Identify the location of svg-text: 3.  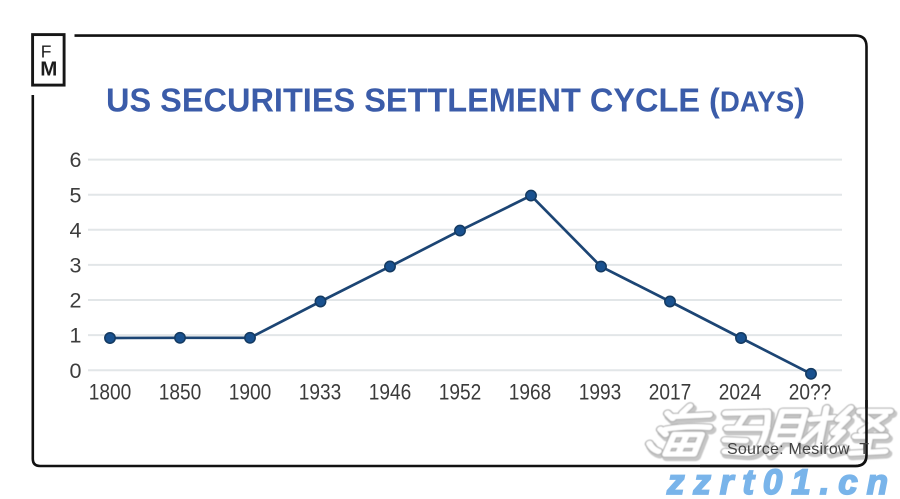
(76, 266).